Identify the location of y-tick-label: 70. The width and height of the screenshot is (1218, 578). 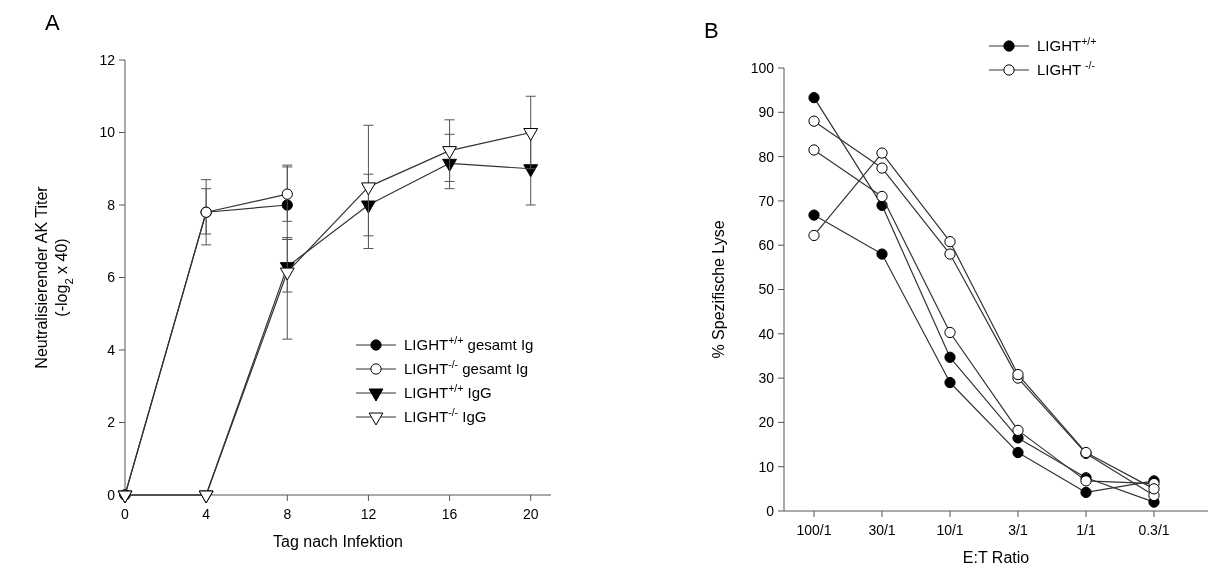
(766, 200).